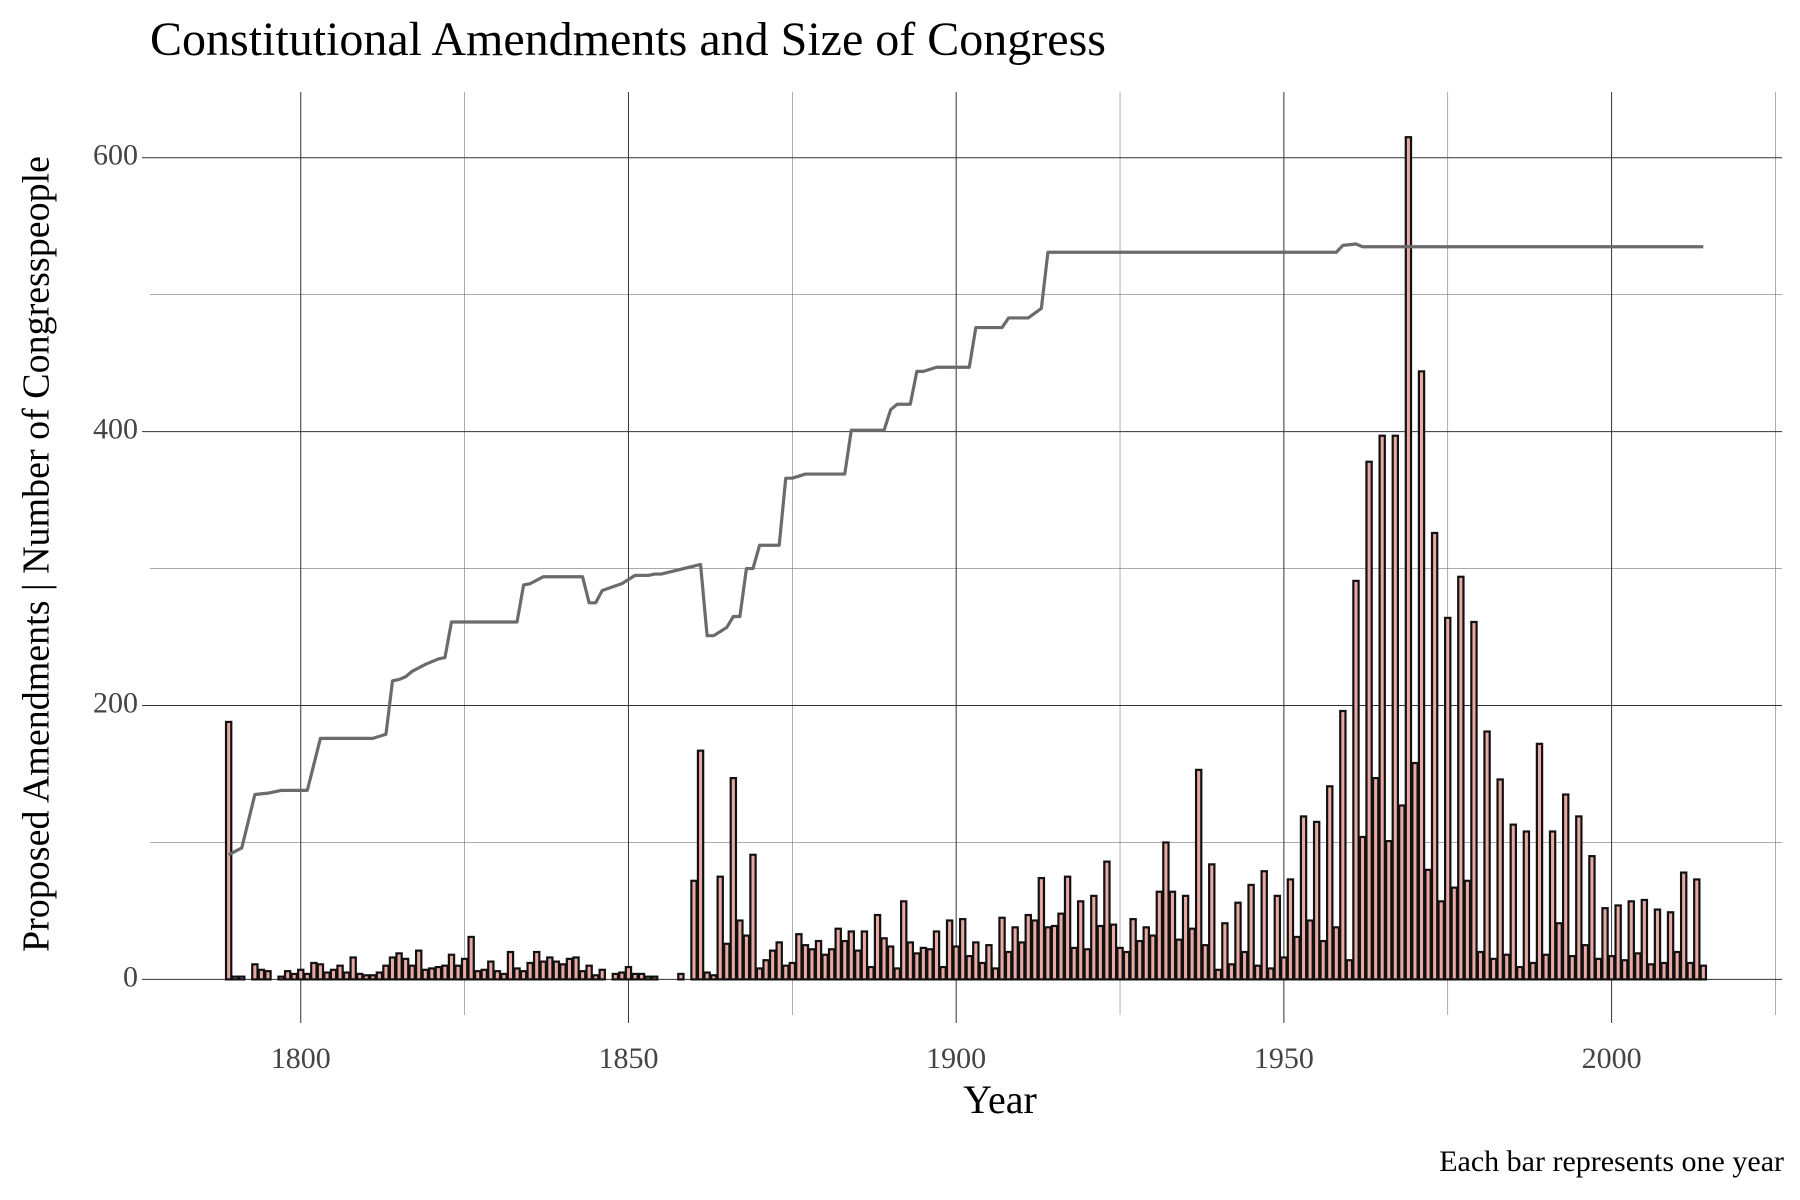  I want to click on x-tick-label: 1800, so click(301, 1058).